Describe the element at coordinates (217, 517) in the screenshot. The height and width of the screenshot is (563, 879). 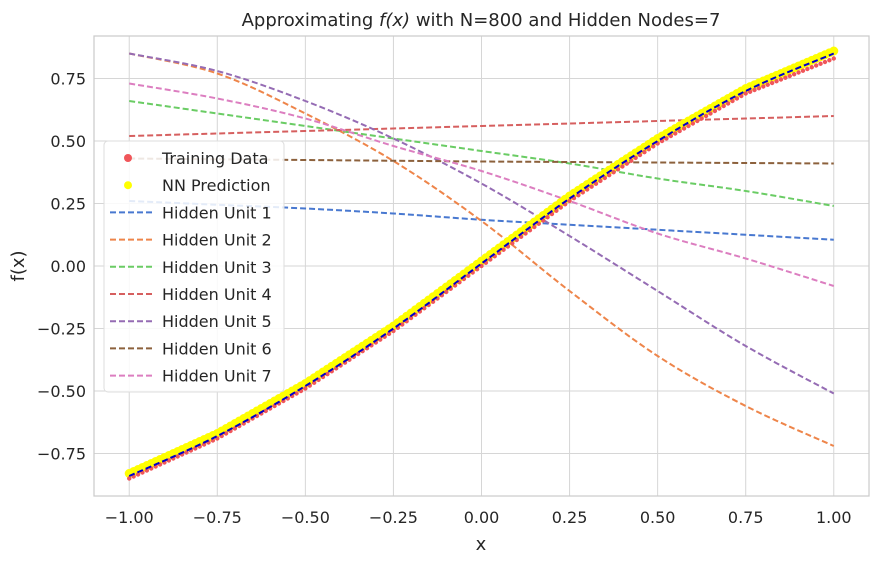
I see `x-tick-label: −0.75` at that location.